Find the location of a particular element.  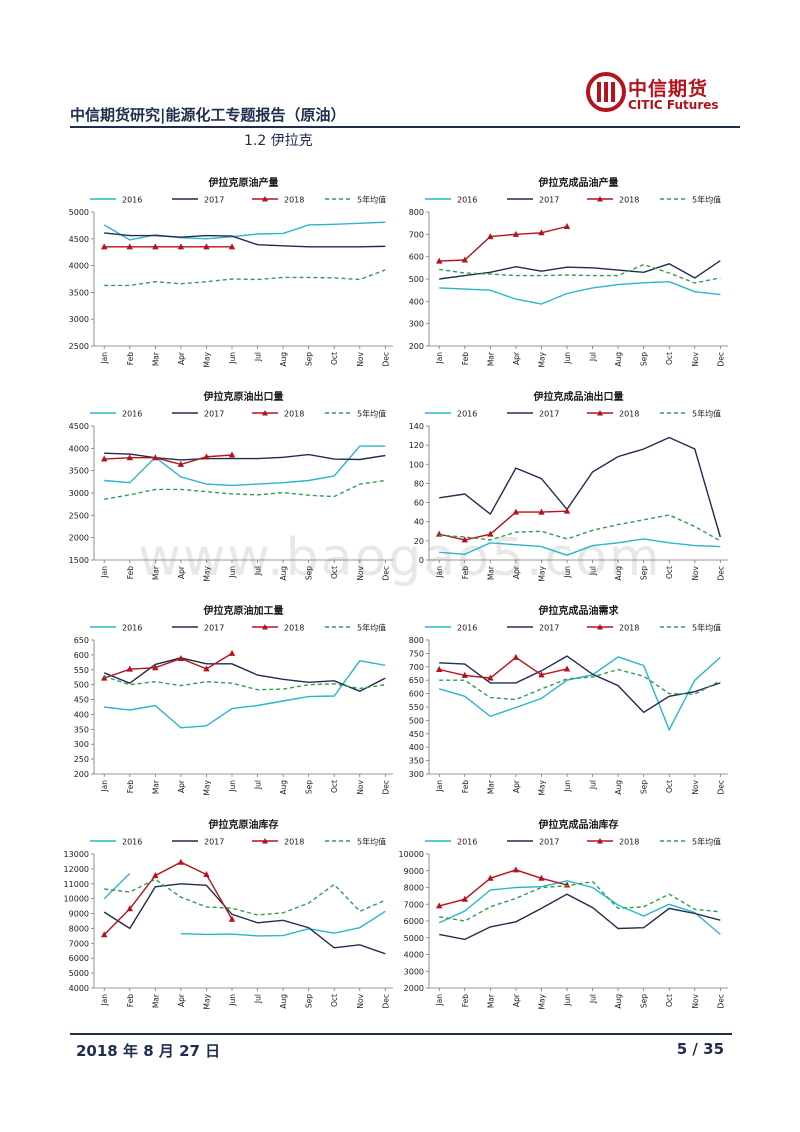

citic-emblem-icon is located at coordinates (606, 92).